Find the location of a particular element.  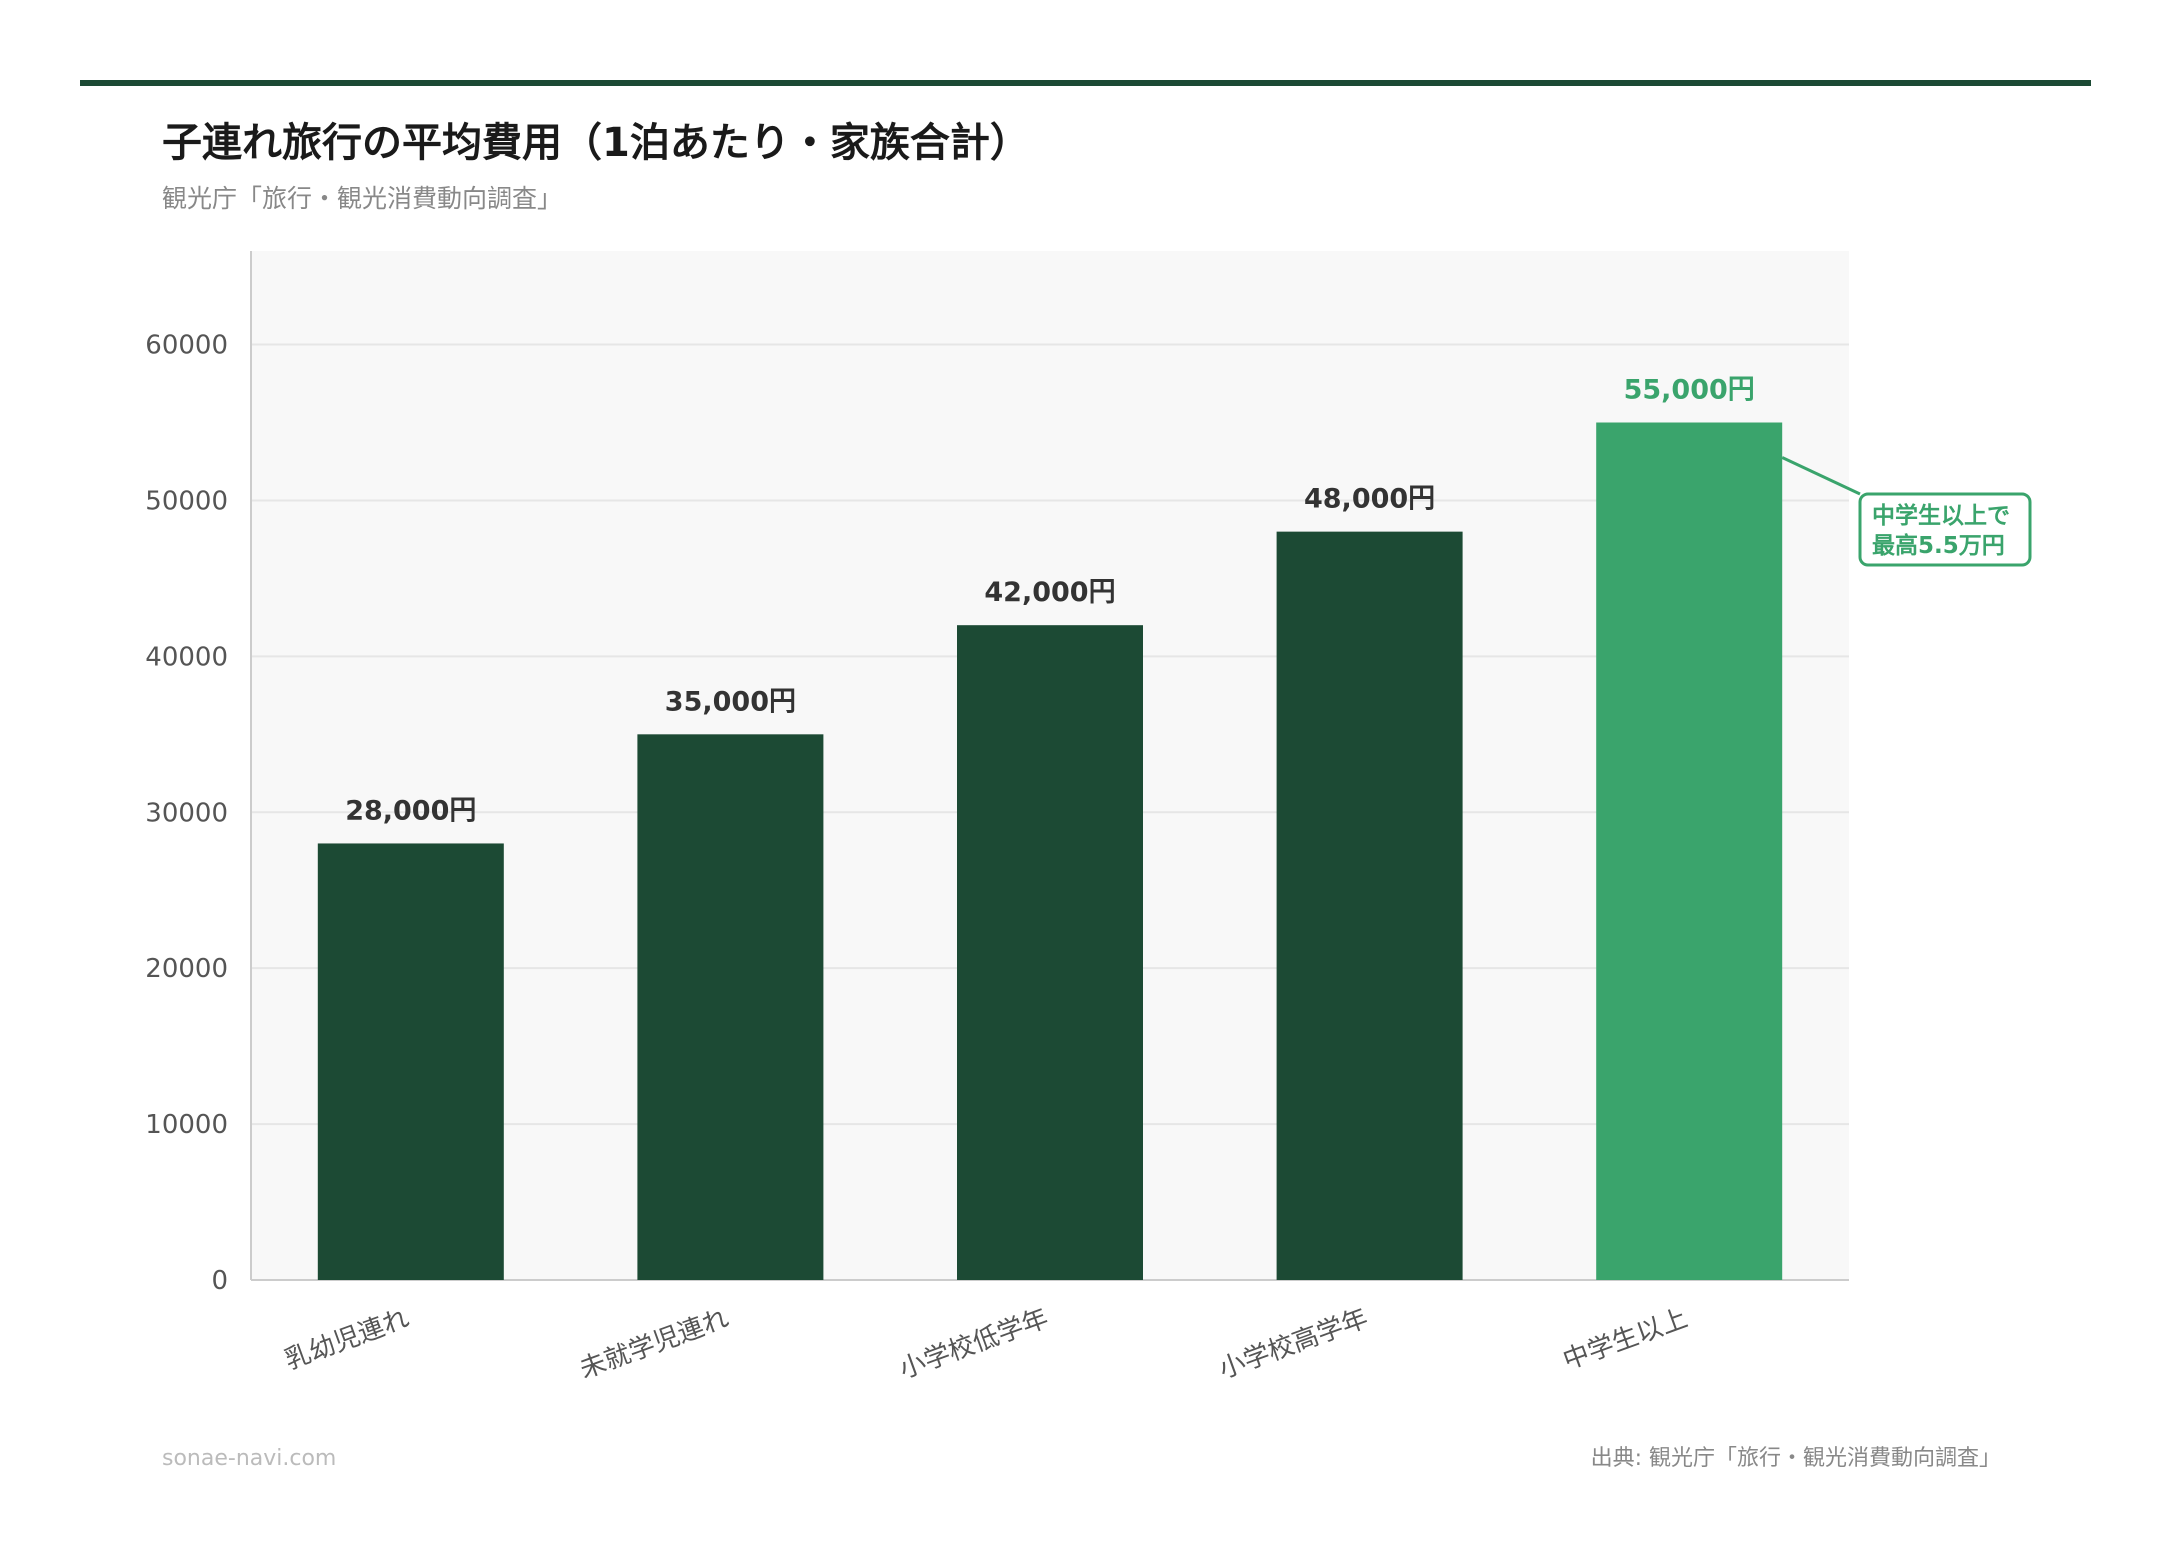

data-label: 48,000円 is located at coordinates (1369, 499).